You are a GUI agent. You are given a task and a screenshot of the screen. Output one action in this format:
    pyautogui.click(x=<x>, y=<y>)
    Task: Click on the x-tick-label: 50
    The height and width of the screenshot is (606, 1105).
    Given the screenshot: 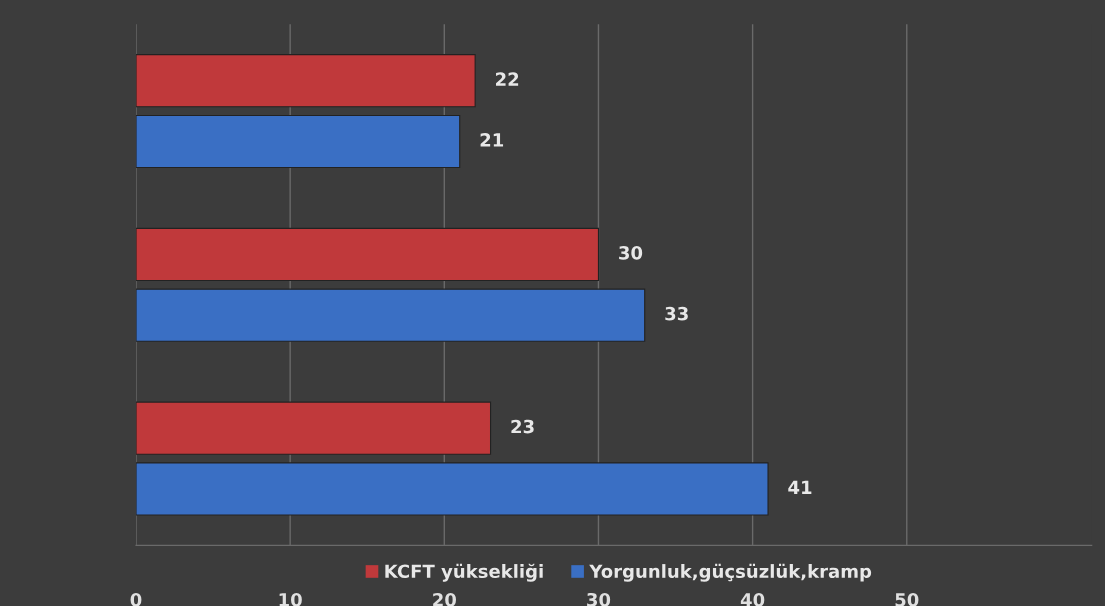 What is the action you would take?
    pyautogui.click(x=907, y=599)
    